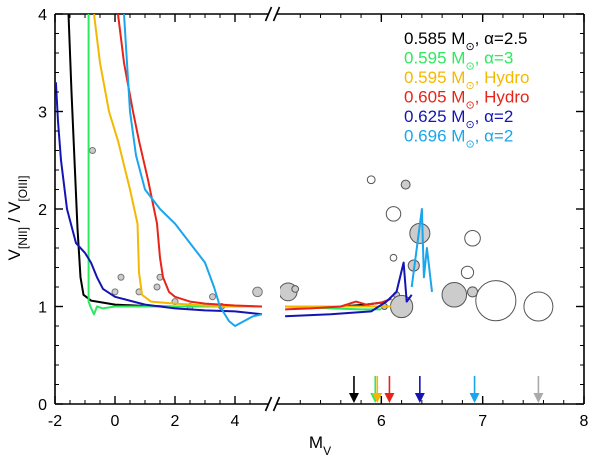 This screenshot has height=459, width=600. I want to click on y-tick-label: 2, so click(42, 210).